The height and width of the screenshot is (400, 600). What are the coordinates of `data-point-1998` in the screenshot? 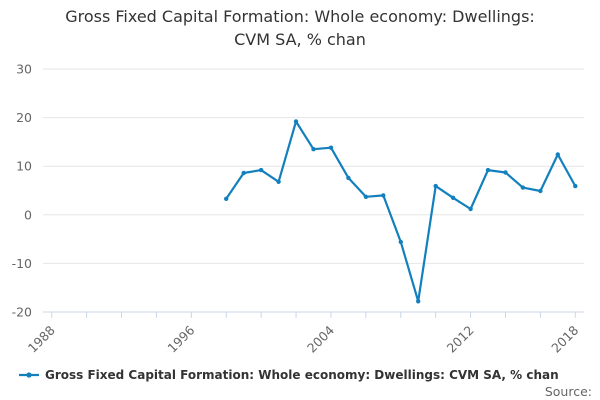 It's located at (226, 198).